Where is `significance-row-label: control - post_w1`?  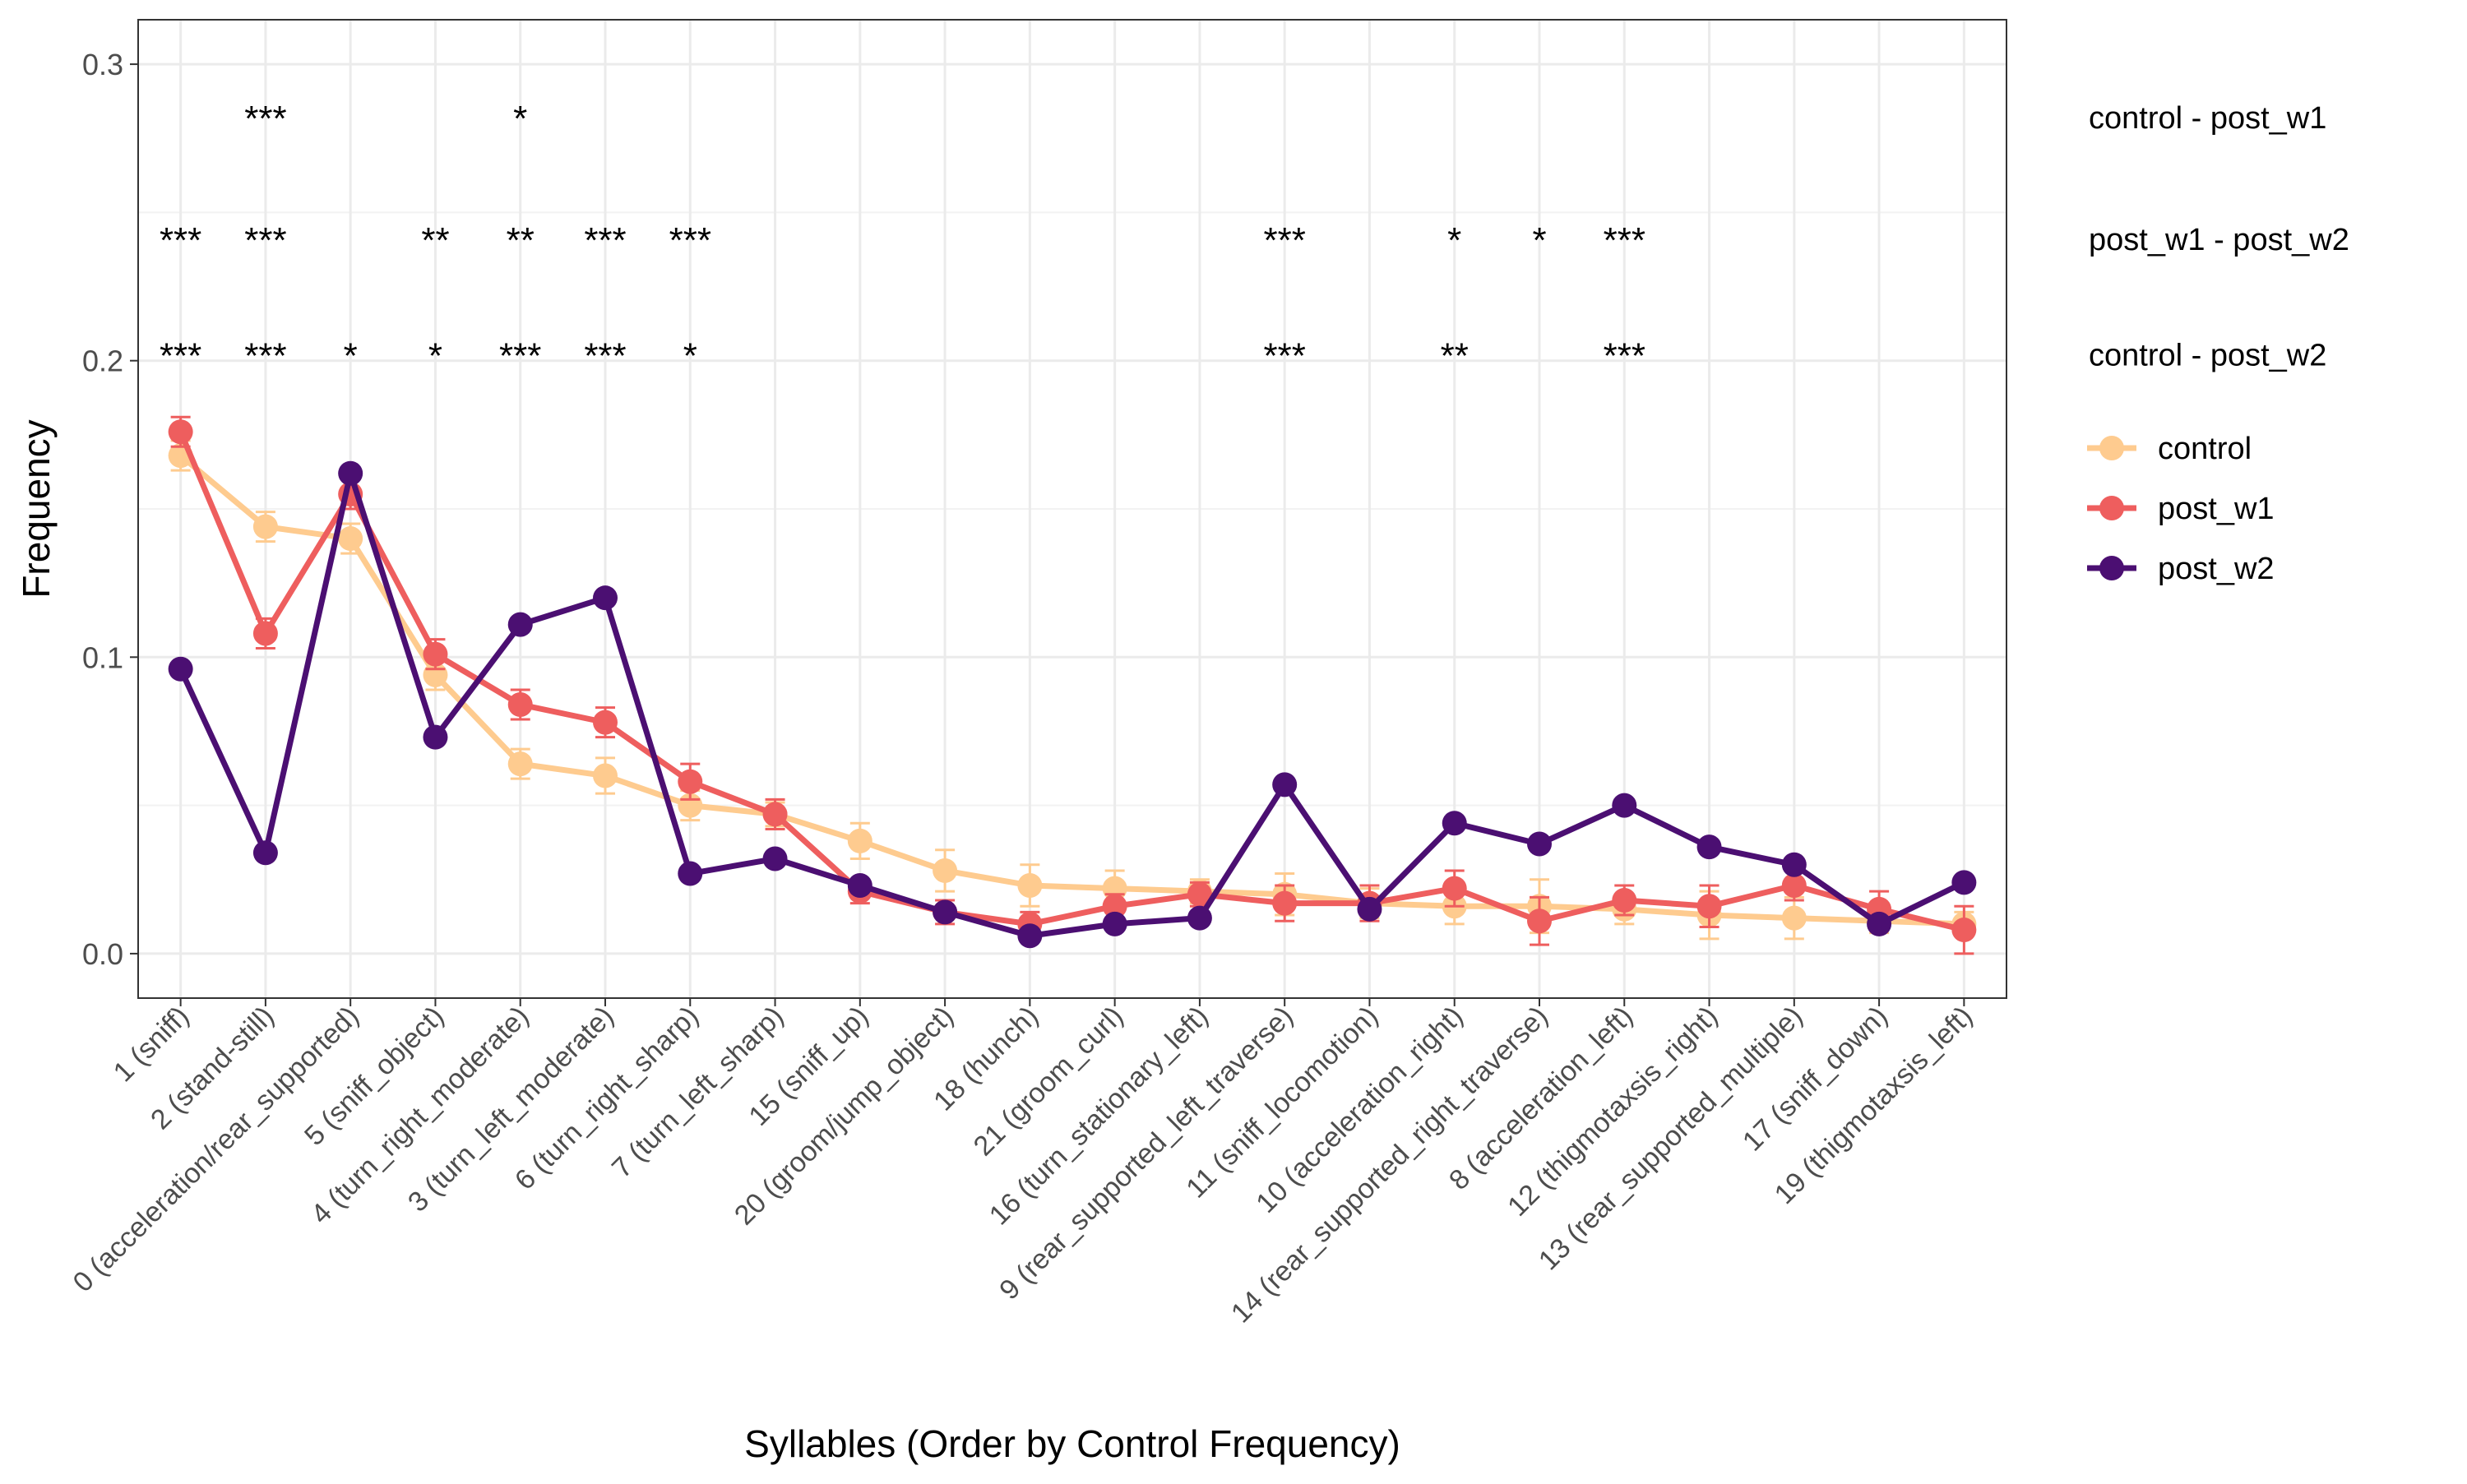 significance-row-label: control - post_w1 is located at coordinates (2208, 119).